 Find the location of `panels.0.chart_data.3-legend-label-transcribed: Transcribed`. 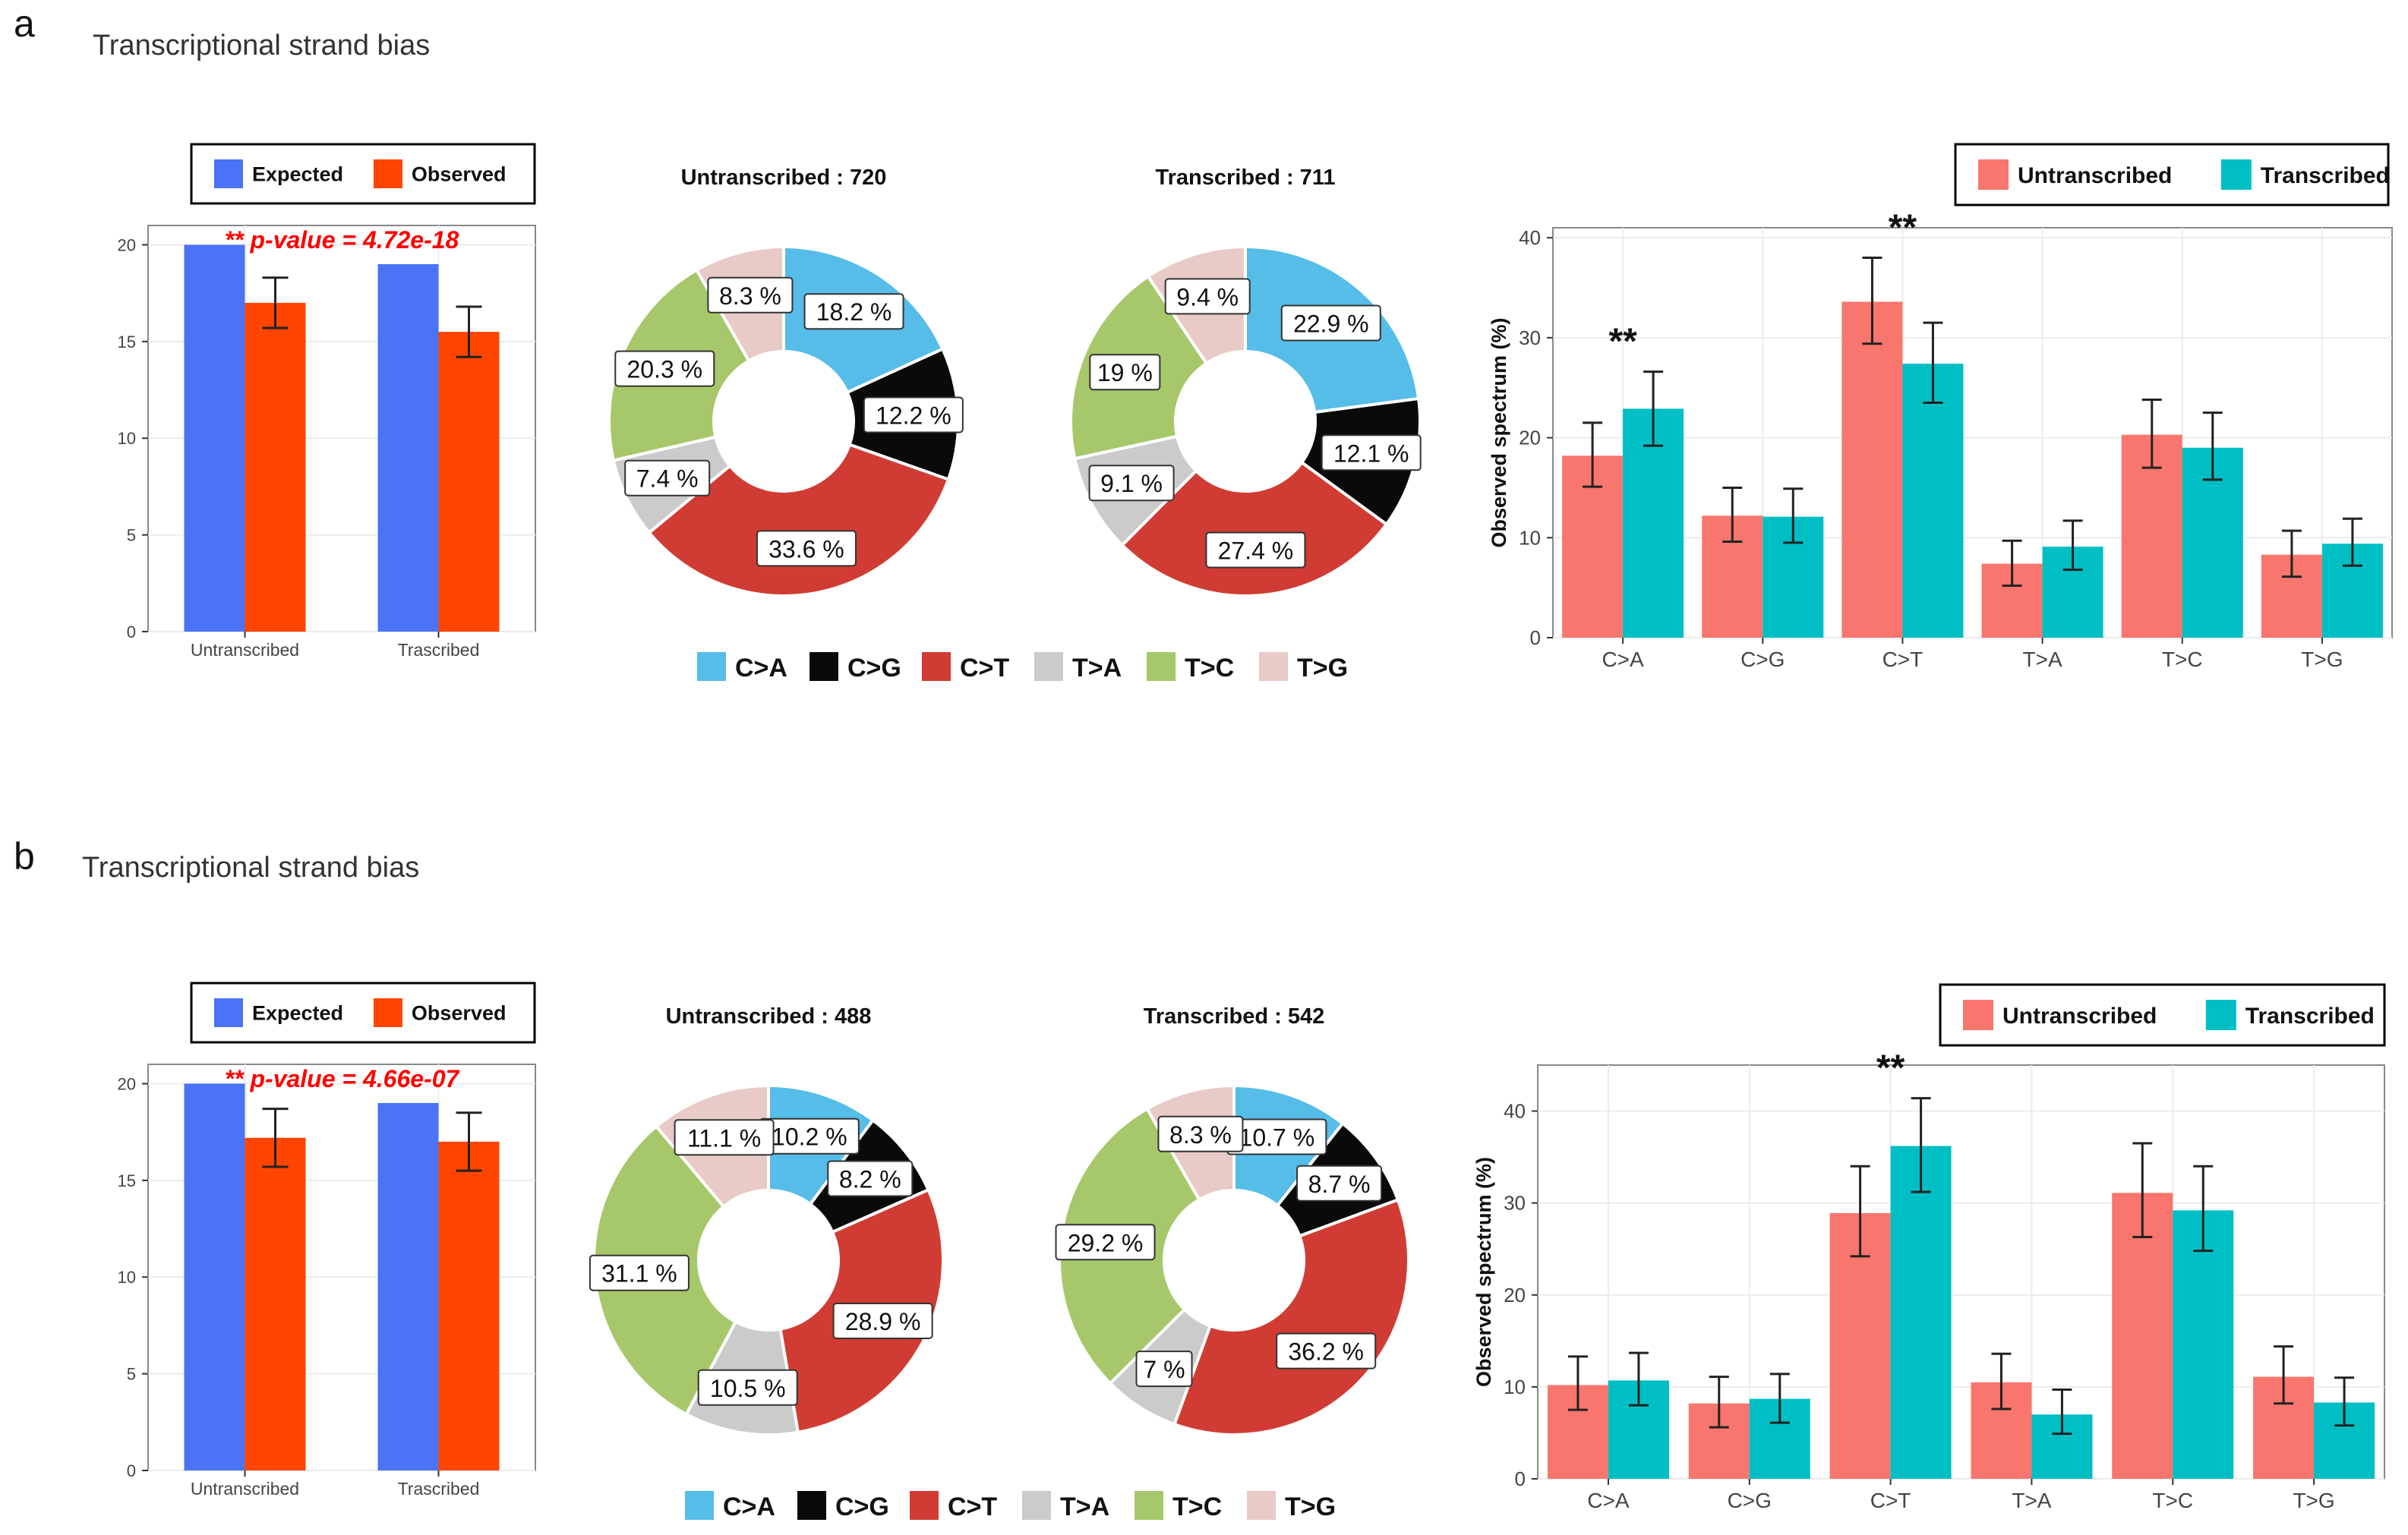

panels.0.chart_data.3-legend-label-transcribed: Transcribed is located at coordinates (2325, 175).